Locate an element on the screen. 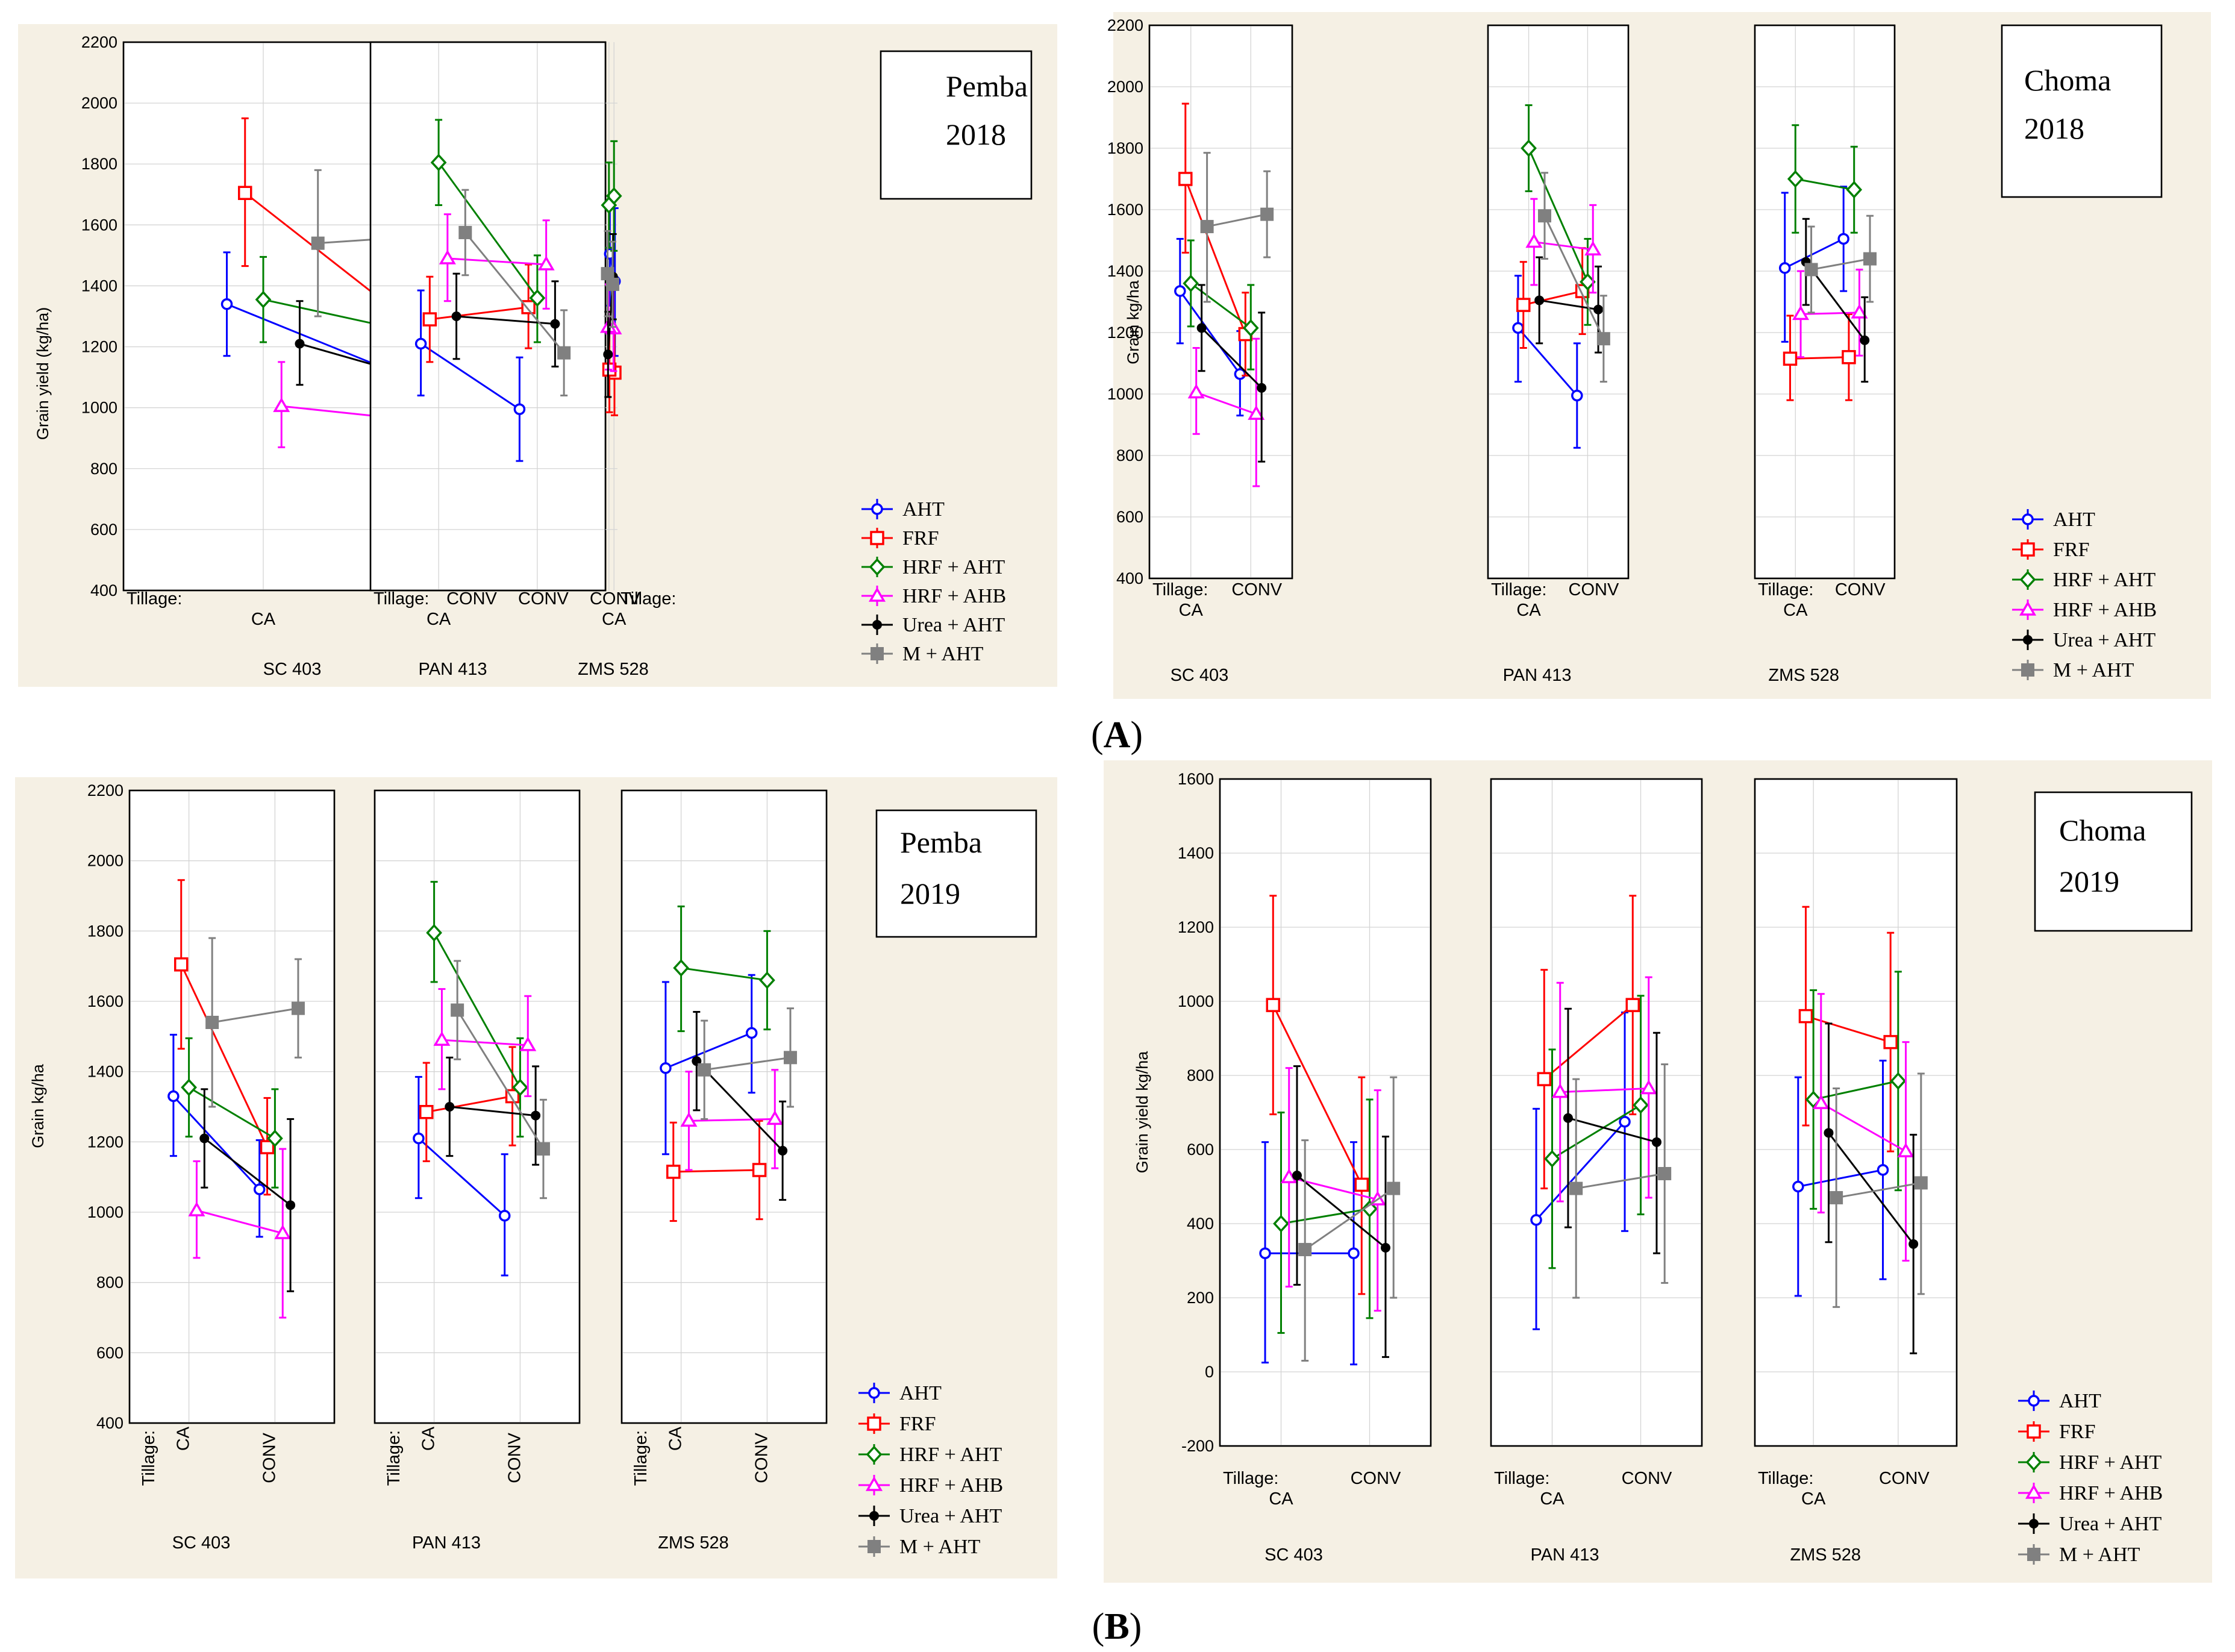 Image resolution: width=2235 pixels, height=1652 pixels. legend-item: HRF + AHB is located at coordinates (930, 1485).